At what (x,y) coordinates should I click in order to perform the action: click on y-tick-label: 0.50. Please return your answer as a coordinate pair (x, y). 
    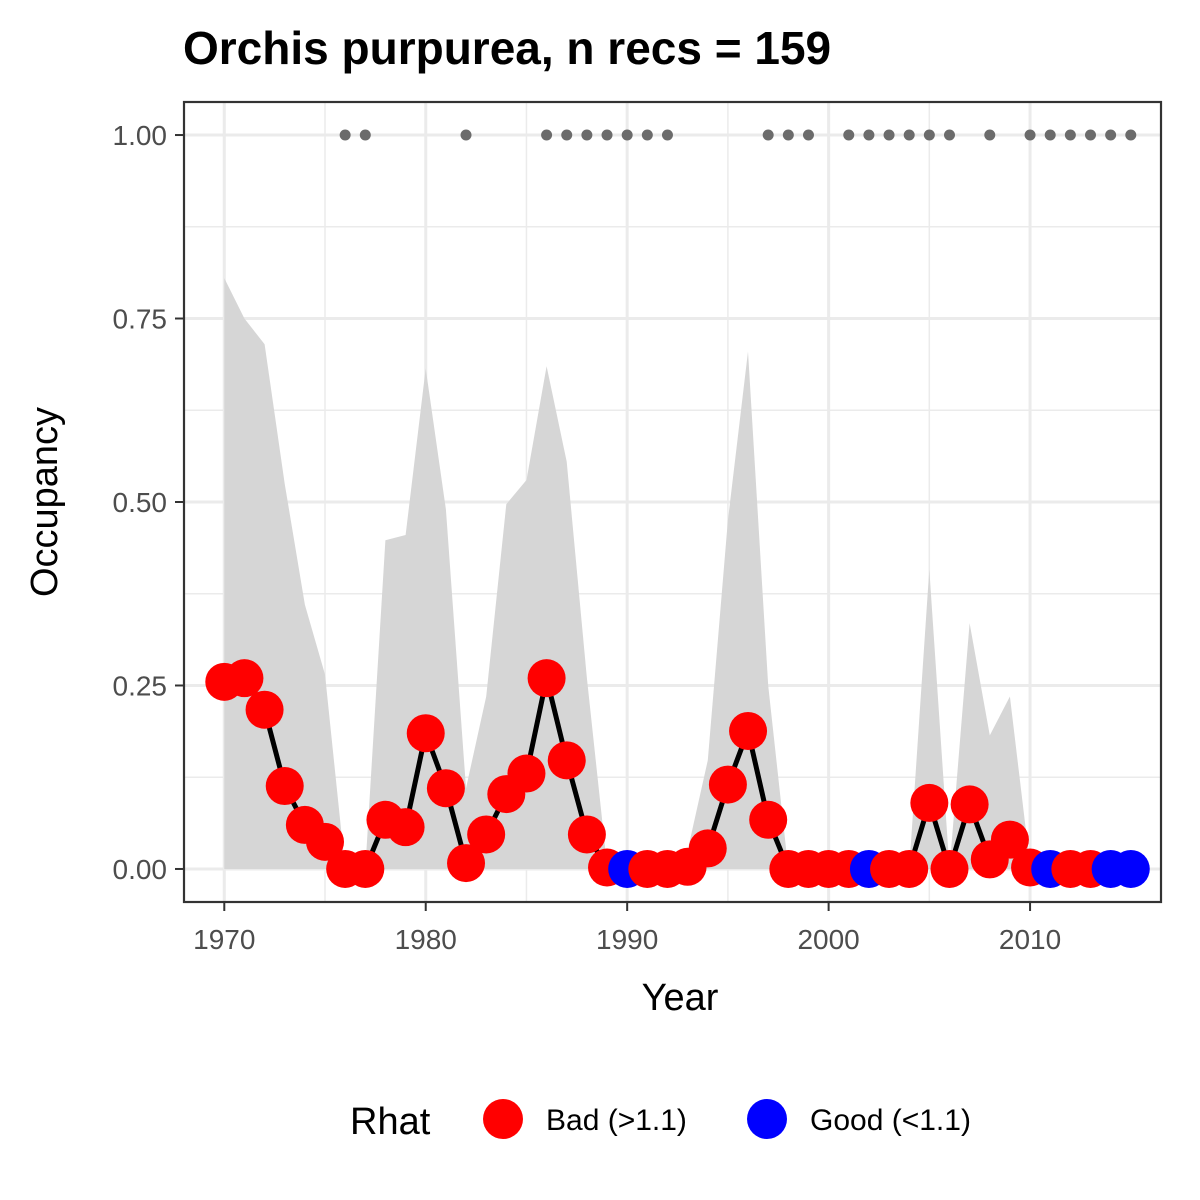
    Looking at the image, I should click on (140, 502).